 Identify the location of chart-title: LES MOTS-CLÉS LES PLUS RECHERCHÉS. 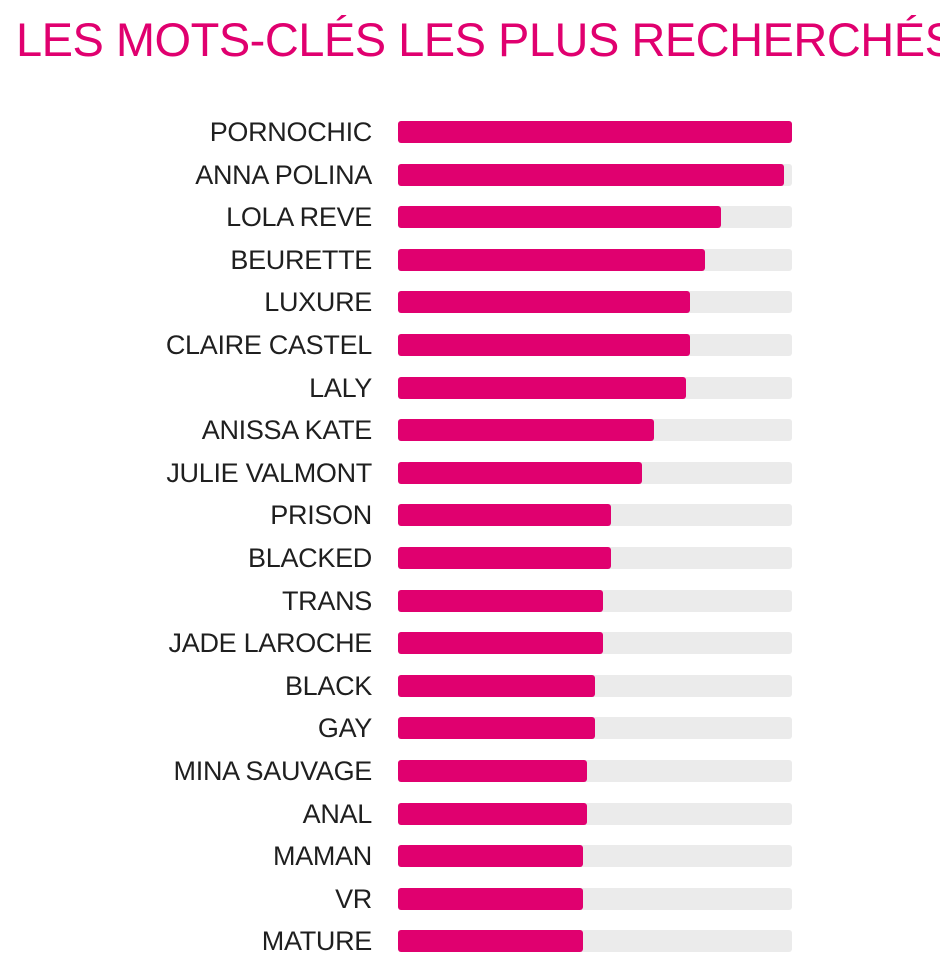
(478, 39).